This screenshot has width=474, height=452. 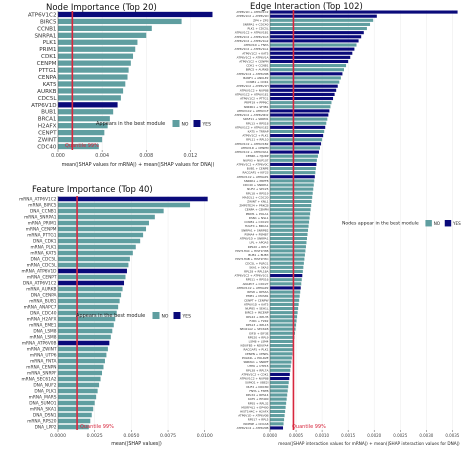 What do you see at coordinates (251, 115) in the screenshot?
I see `category-label: ATP6V1C2 + ATP6V0D2` at bounding box center [251, 115].